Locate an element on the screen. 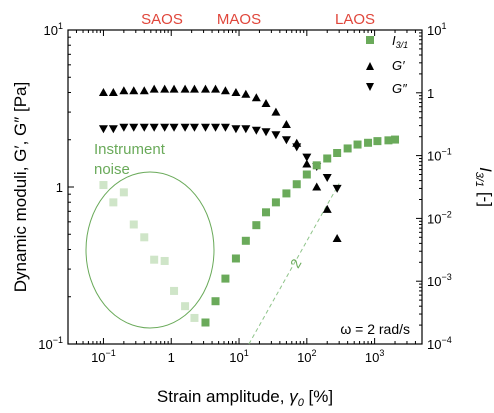 The image size is (494, 413). y-axis-left-title: Dynamic moduli, G′, G″ [Pa] is located at coordinates (20, 187).